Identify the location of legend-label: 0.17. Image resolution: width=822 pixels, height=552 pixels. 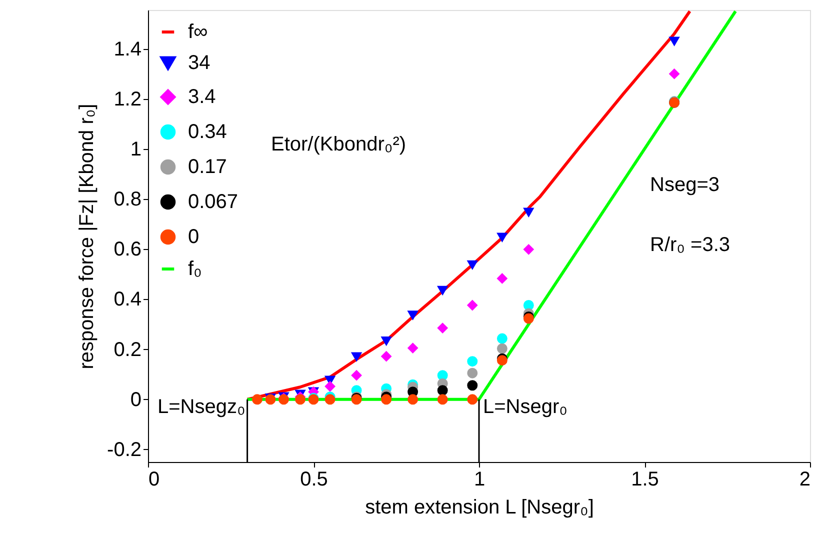
(207, 167).